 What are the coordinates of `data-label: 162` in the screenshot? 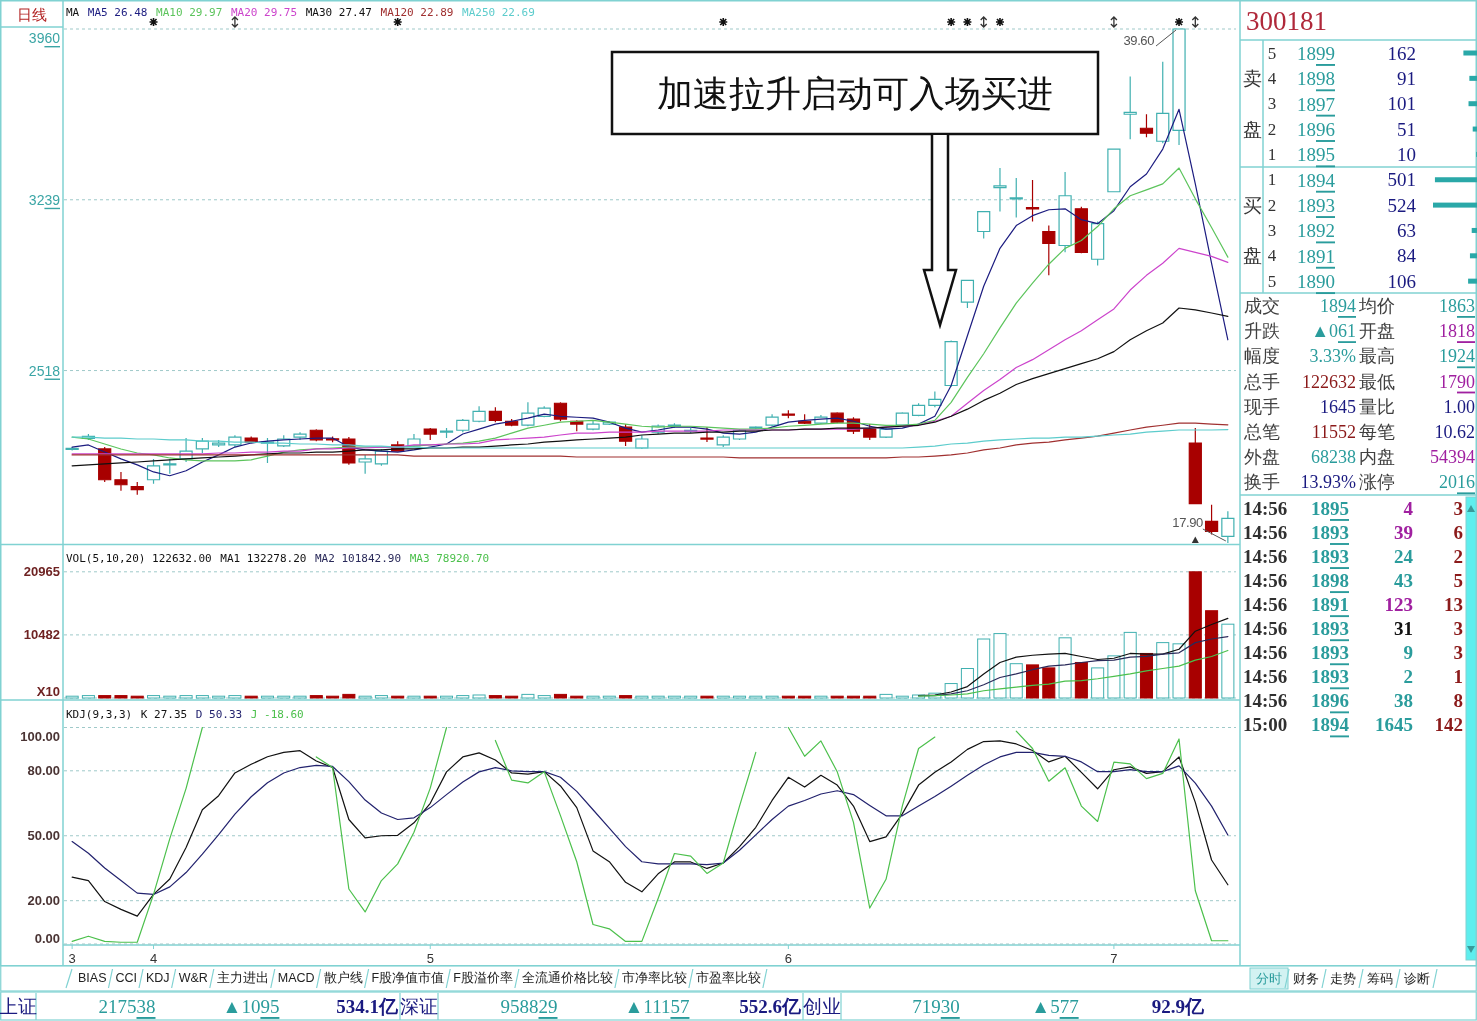 It's located at (1401, 53).